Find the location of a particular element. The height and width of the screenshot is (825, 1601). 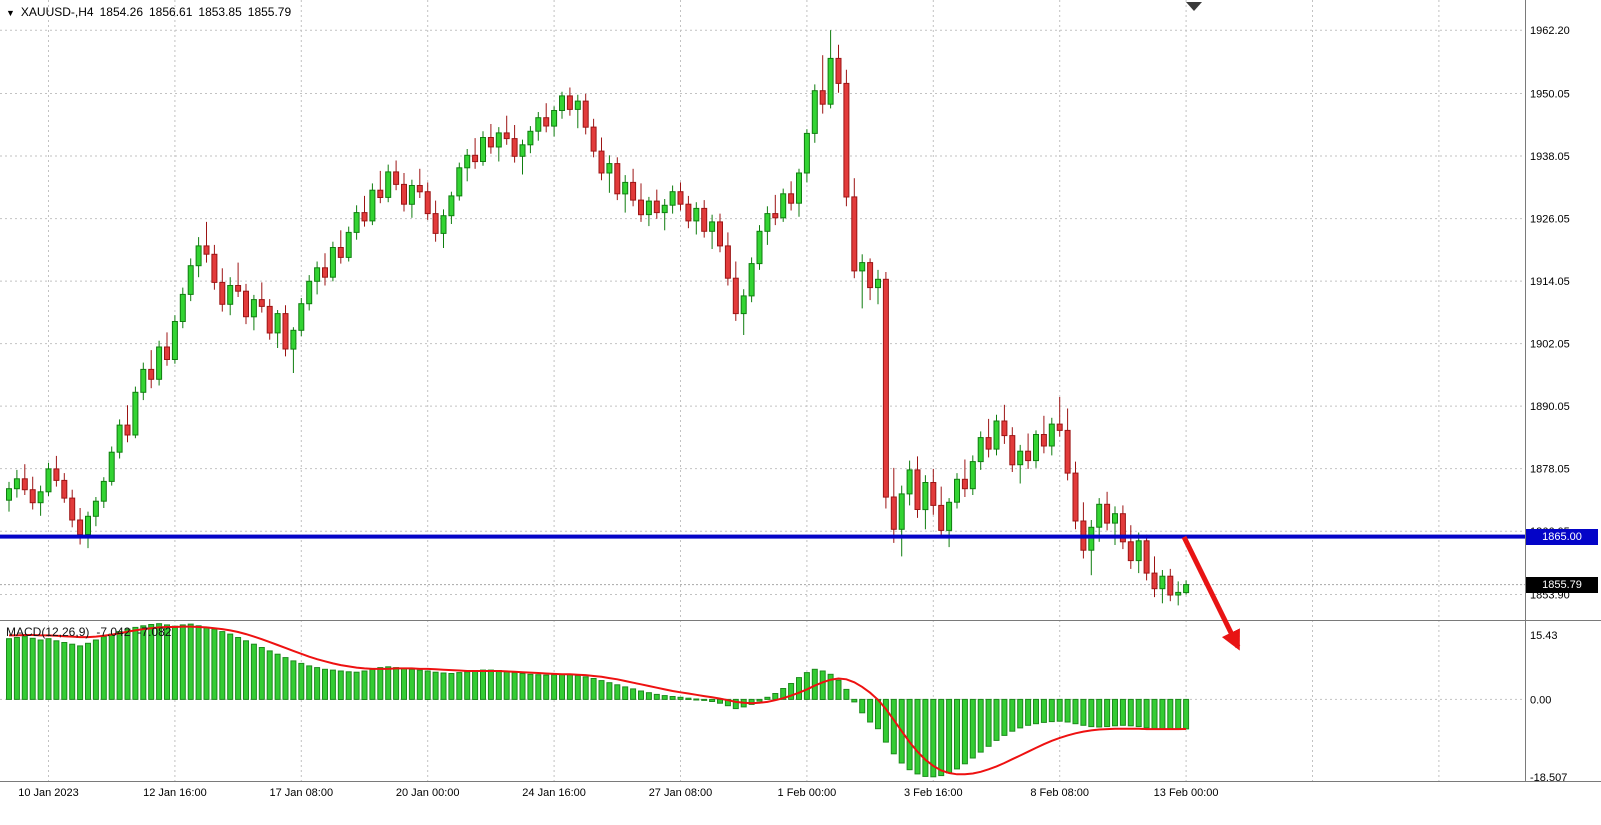

chart-header: ▼ XAUUSD-,H4 1854.26 1856.61 1853.85 1855.79 is located at coordinates (151, 12).